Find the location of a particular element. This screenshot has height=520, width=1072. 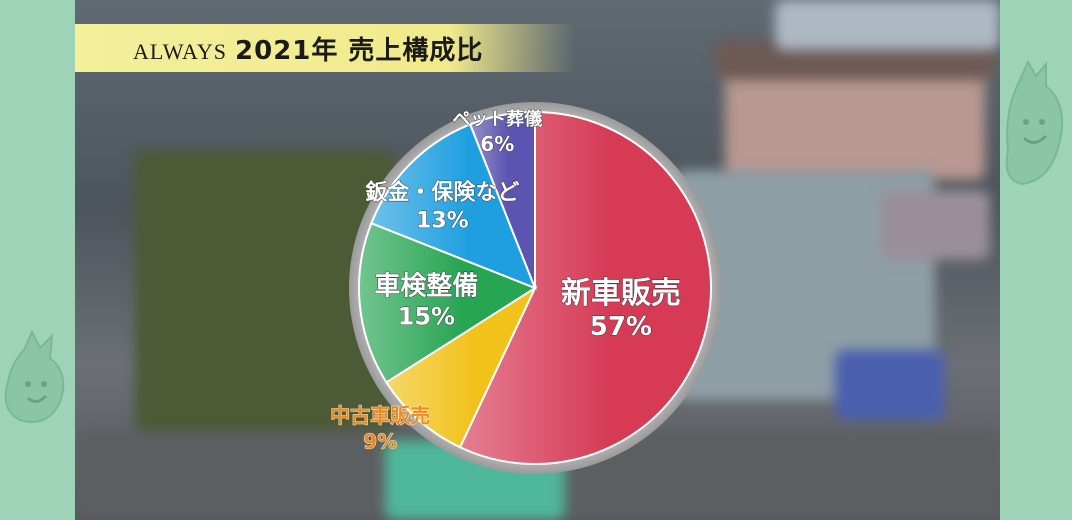

car-shape is located at coordinates (935, 225).